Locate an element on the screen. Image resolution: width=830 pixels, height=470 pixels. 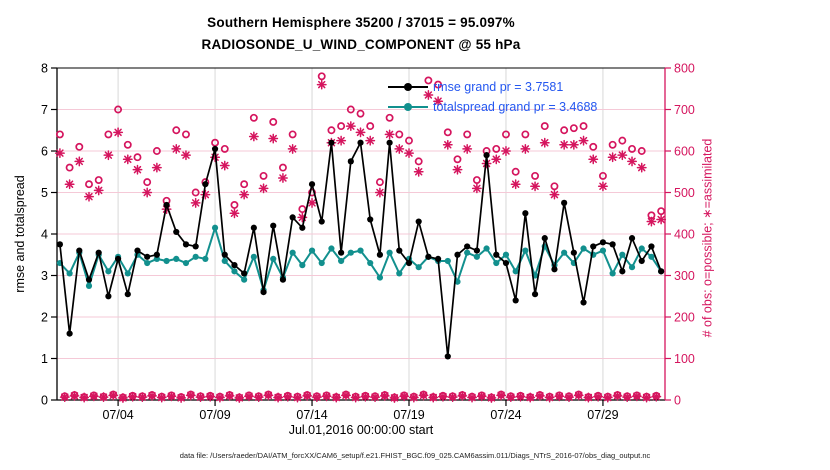
y-right-tick-label: 0 is located at coordinates (677, 401).